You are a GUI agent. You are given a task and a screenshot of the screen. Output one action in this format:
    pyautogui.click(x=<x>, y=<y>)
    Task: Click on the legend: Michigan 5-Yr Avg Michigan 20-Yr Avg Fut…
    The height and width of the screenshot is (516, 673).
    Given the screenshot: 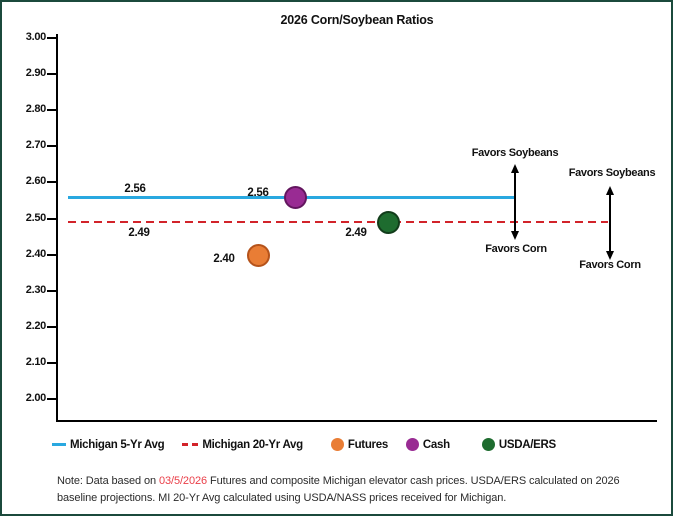 What is the action you would take?
    pyautogui.click(x=304, y=444)
    